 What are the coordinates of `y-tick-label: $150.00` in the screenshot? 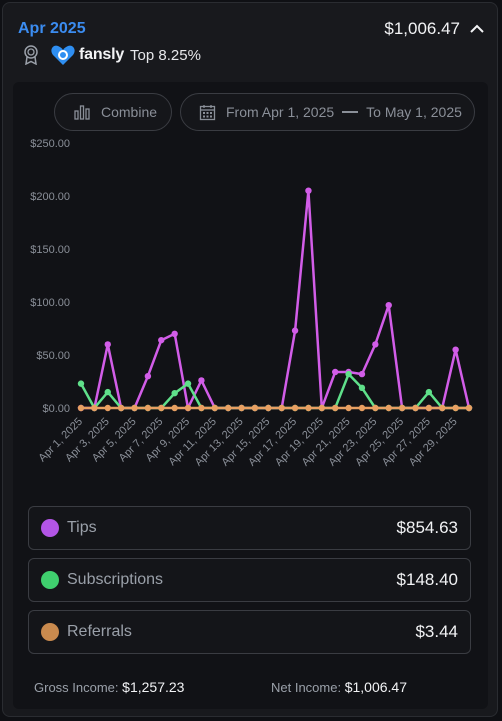 It's located at (50, 250).